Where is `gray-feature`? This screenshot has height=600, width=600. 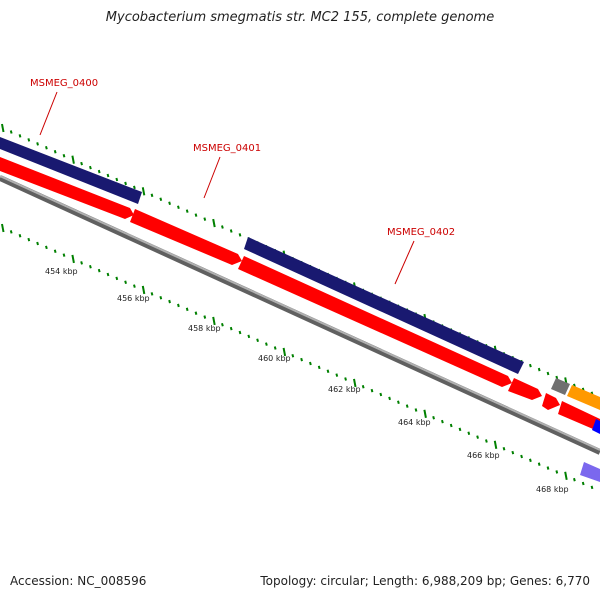 gray-feature is located at coordinates (560, 386).